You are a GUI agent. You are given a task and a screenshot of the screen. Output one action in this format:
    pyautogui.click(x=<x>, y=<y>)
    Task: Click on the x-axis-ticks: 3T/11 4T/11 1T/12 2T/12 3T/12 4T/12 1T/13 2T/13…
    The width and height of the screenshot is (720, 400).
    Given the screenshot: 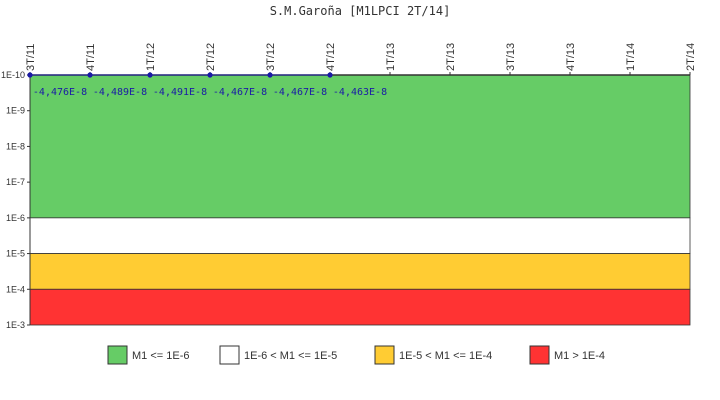 What is the action you would take?
    pyautogui.click(x=361, y=59)
    